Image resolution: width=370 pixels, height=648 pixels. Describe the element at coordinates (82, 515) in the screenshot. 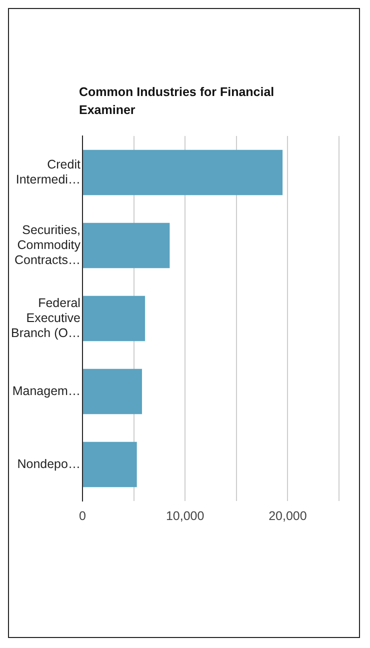

I see `x-tick-label: 0` at that location.